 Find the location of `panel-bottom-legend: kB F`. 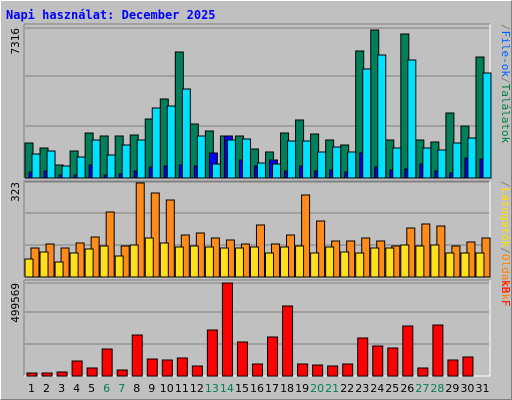

panel-bottom-legend: kB F is located at coordinates (505, 293).